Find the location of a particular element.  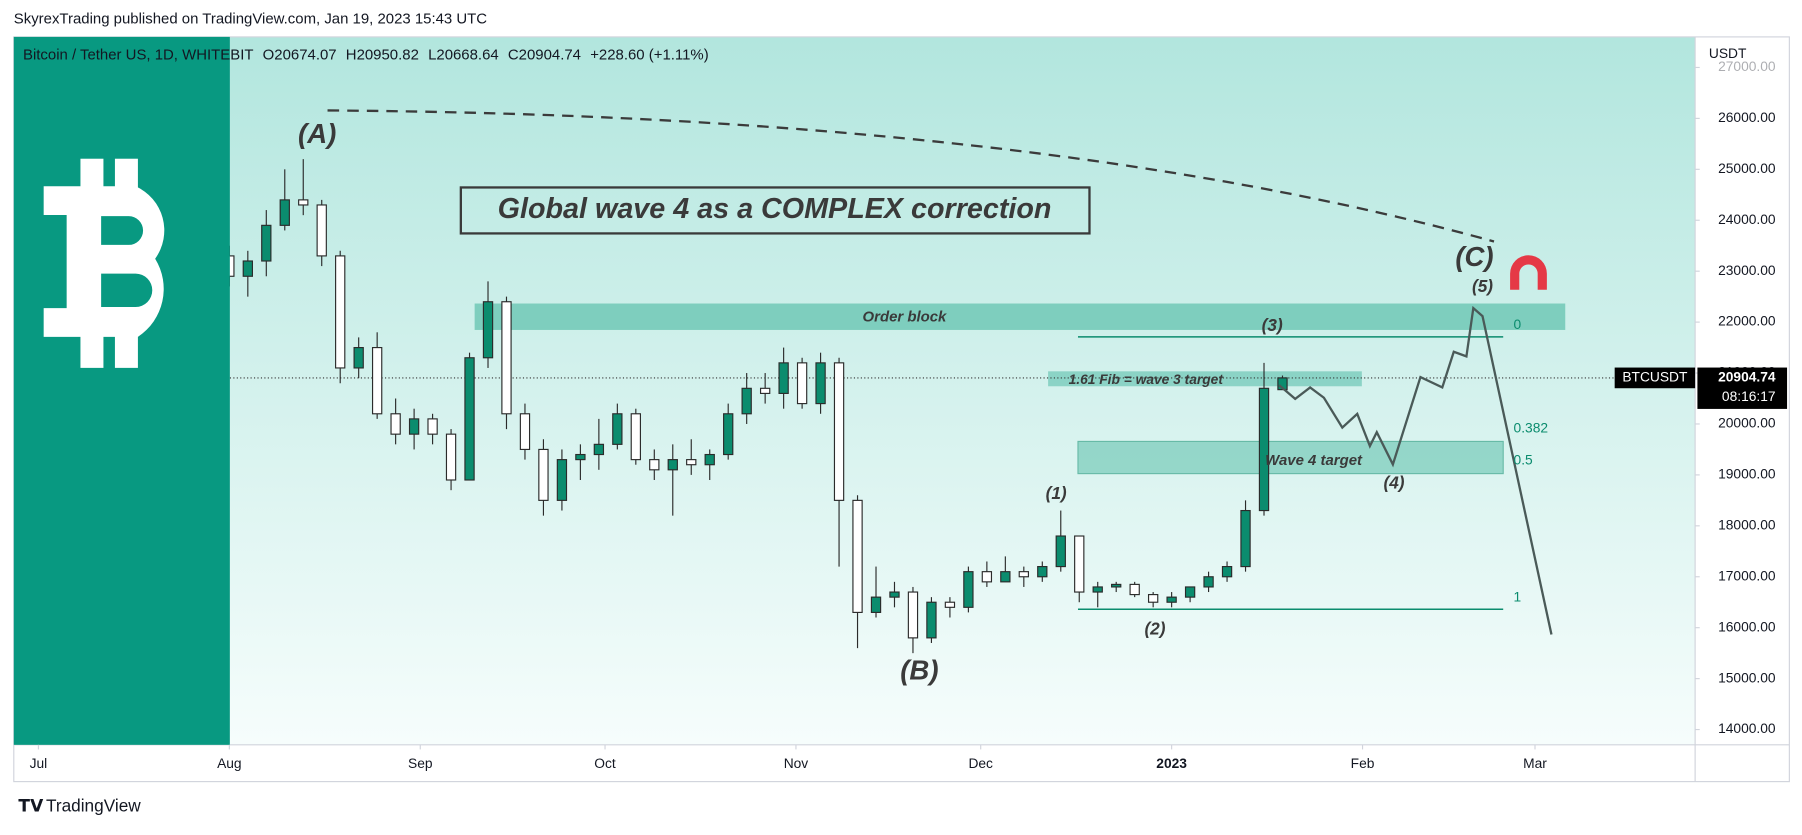

y-tick-label: 14000.00 is located at coordinates (1747, 728).